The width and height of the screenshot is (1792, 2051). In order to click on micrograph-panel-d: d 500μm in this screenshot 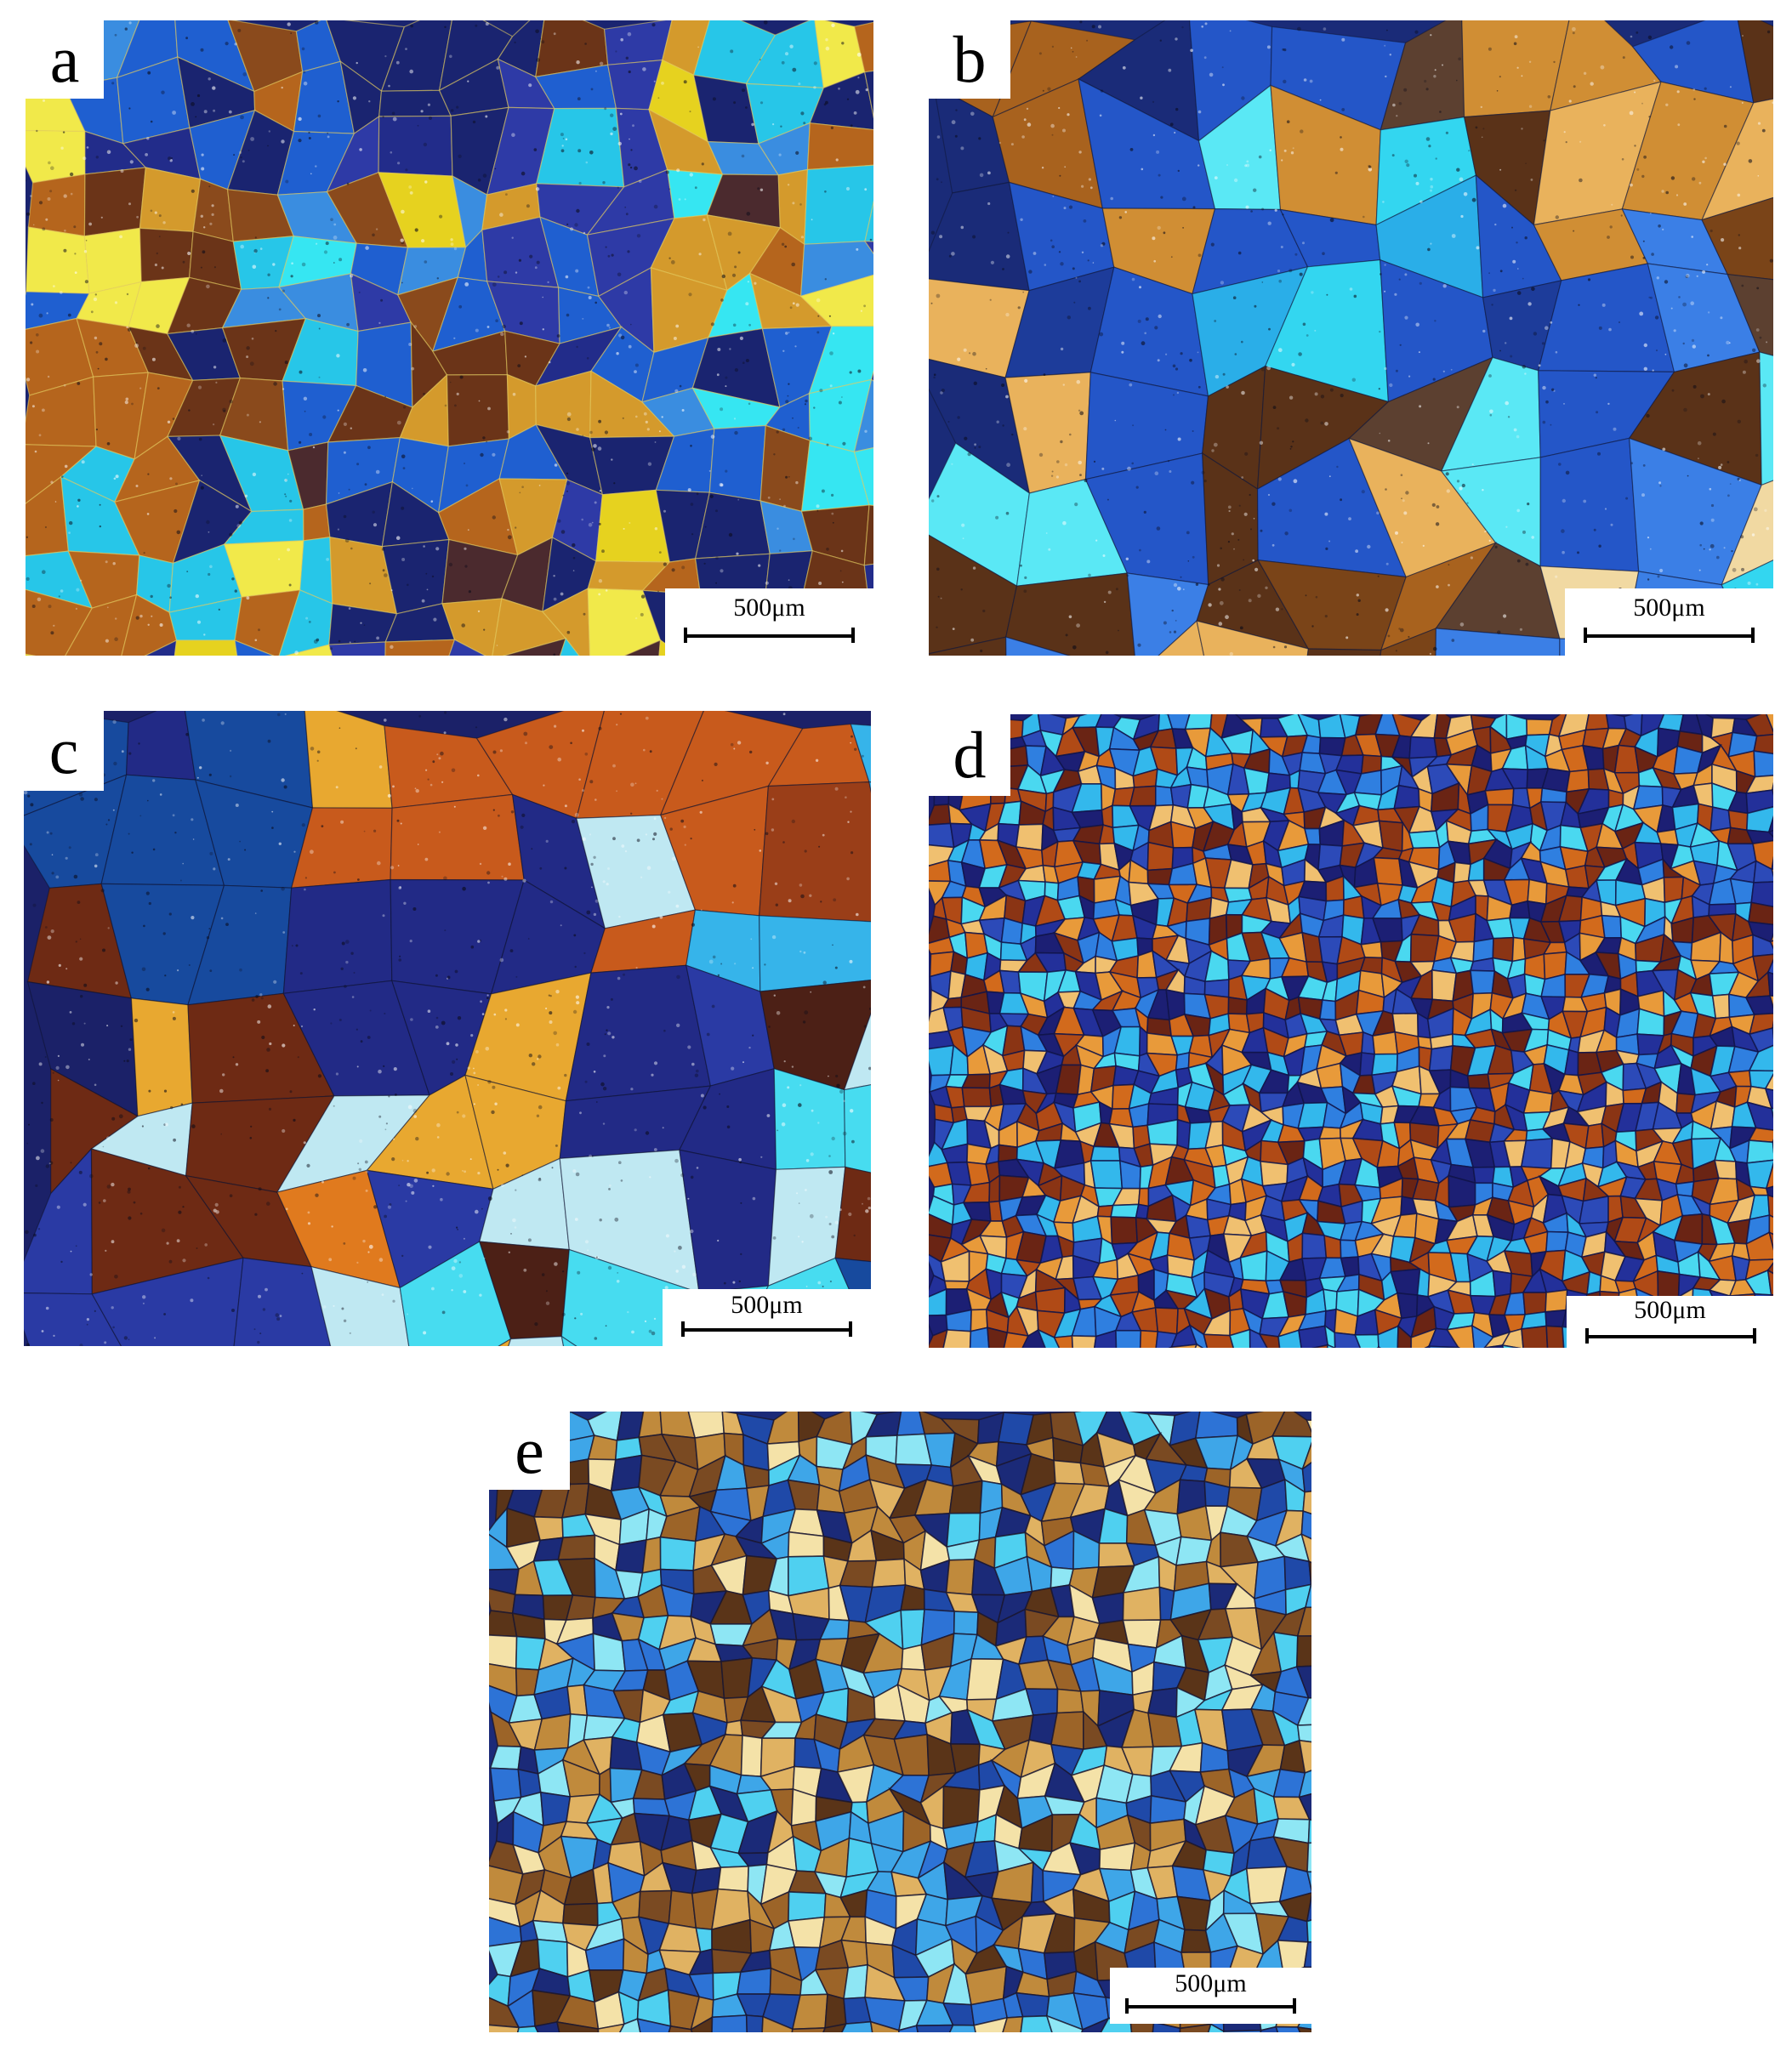, I will do `click(1351, 1031)`.